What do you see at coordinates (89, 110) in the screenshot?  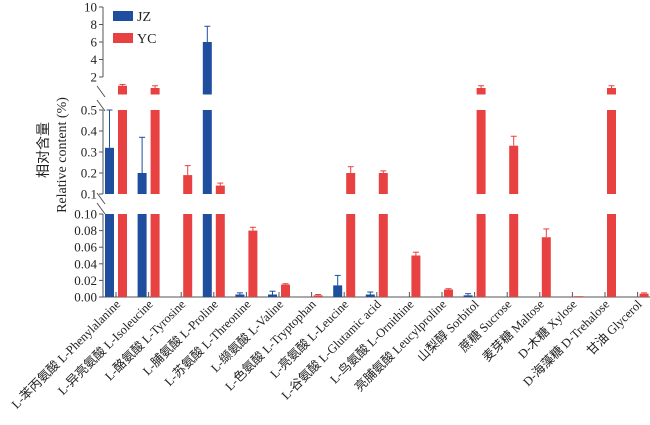 I see `y-tick-label: 0.5` at bounding box center [89, 110].